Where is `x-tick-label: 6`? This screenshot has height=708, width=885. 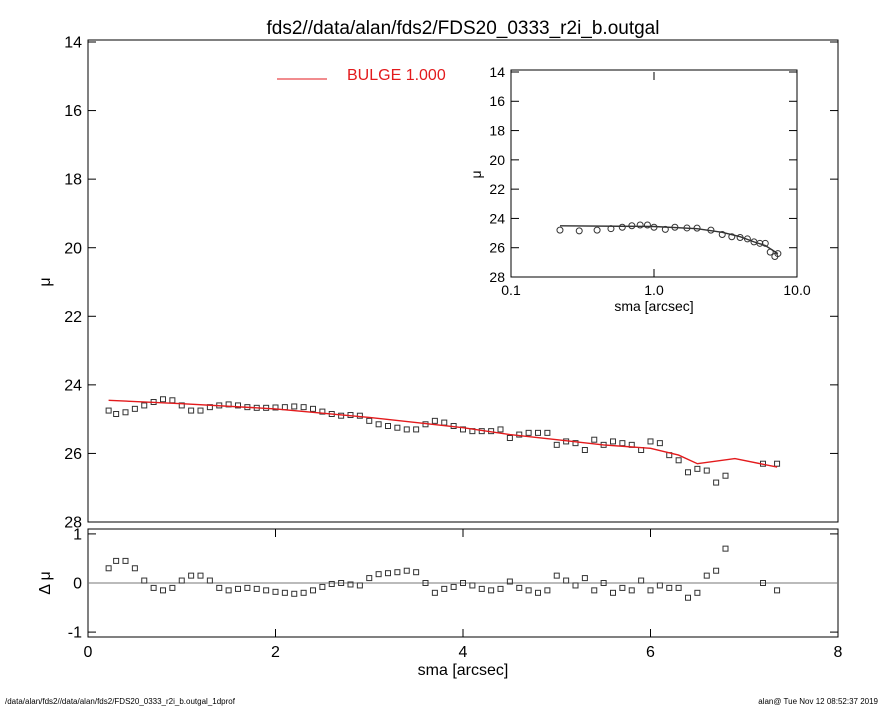 x-tick-label: 6 is located at coordinates (650, 652).